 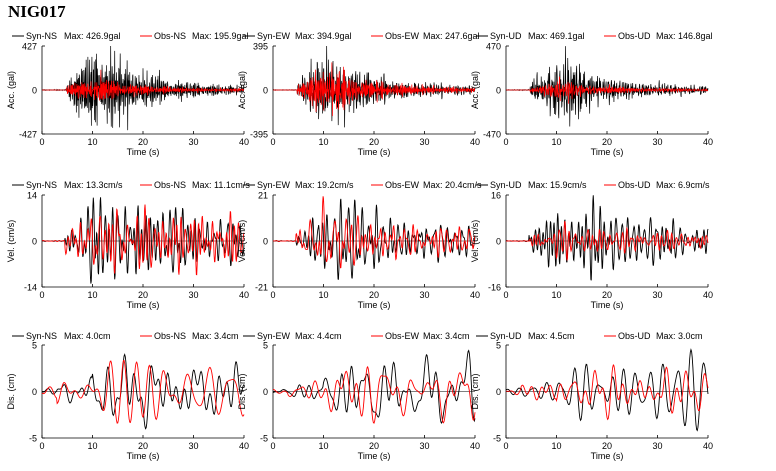 I want to click on y-axis-label: Acc. (gal), so click(x=11, y=90).